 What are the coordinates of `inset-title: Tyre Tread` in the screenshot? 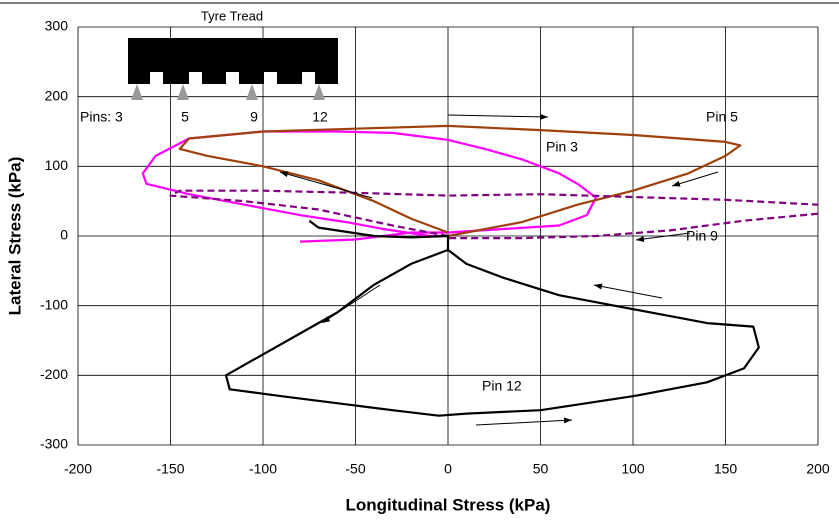 It's located at (232, 15).